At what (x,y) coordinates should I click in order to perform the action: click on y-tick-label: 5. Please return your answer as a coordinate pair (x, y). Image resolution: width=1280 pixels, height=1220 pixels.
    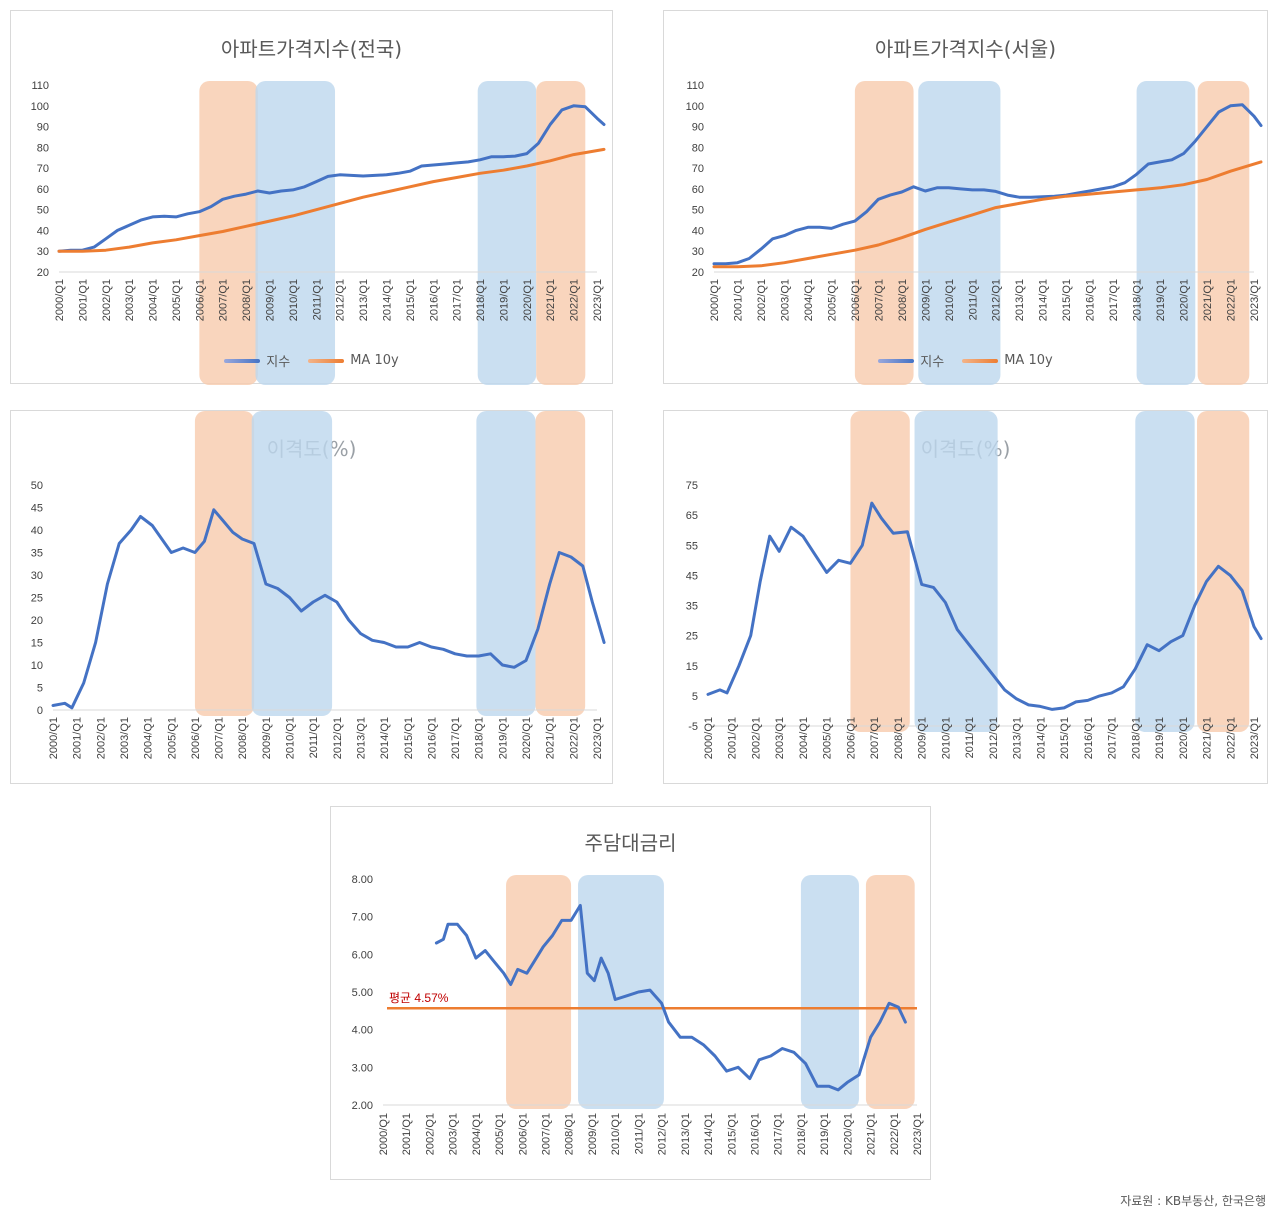
    Looking at the image, I should click on (695, 697).